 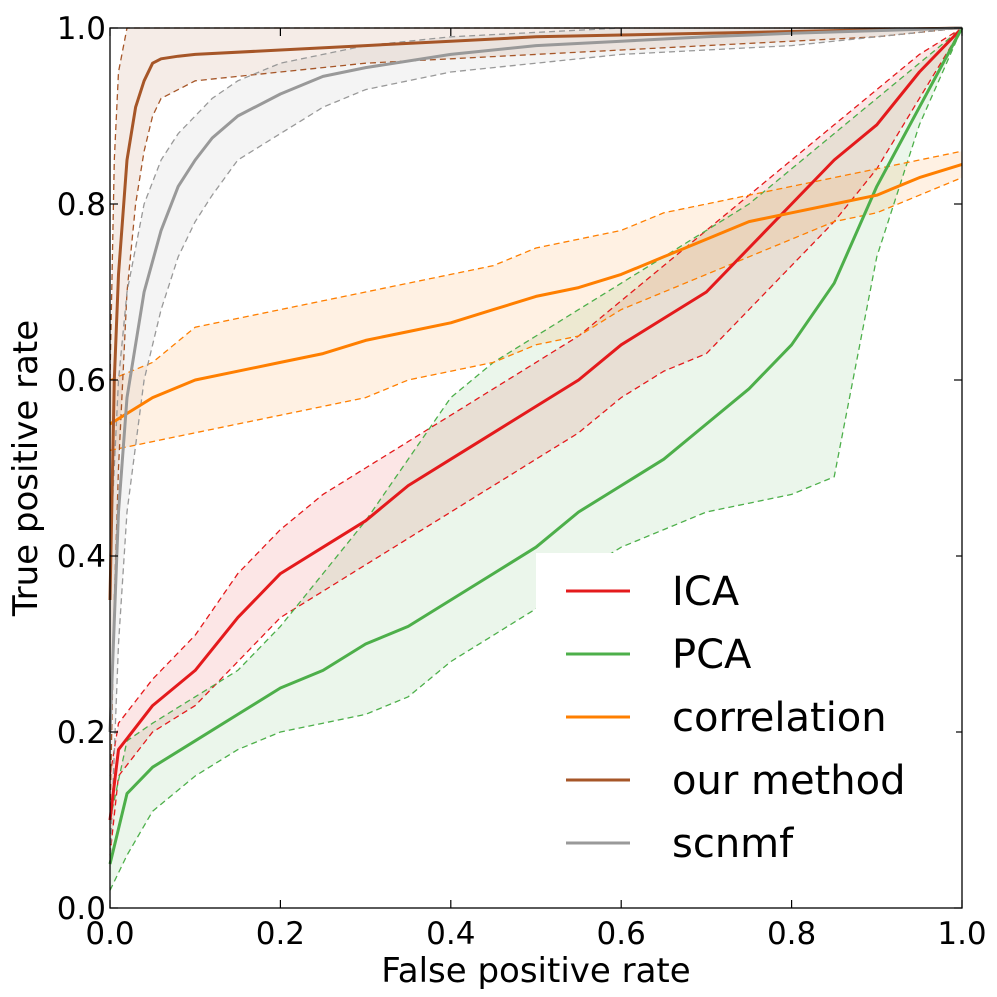 What do you see at coordinates (81, 557) in the screenshot?
I see `y-tick-label: 0.4` at bounding box center [81, 557].